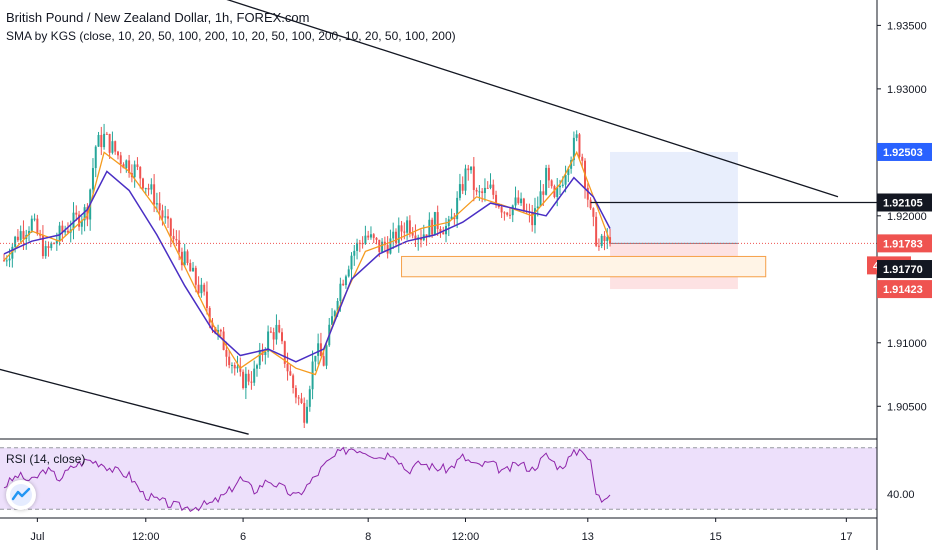 The width and height of the screenshot is (932, 555). I want to click on x-tick-label: 8, so click(368, 537).